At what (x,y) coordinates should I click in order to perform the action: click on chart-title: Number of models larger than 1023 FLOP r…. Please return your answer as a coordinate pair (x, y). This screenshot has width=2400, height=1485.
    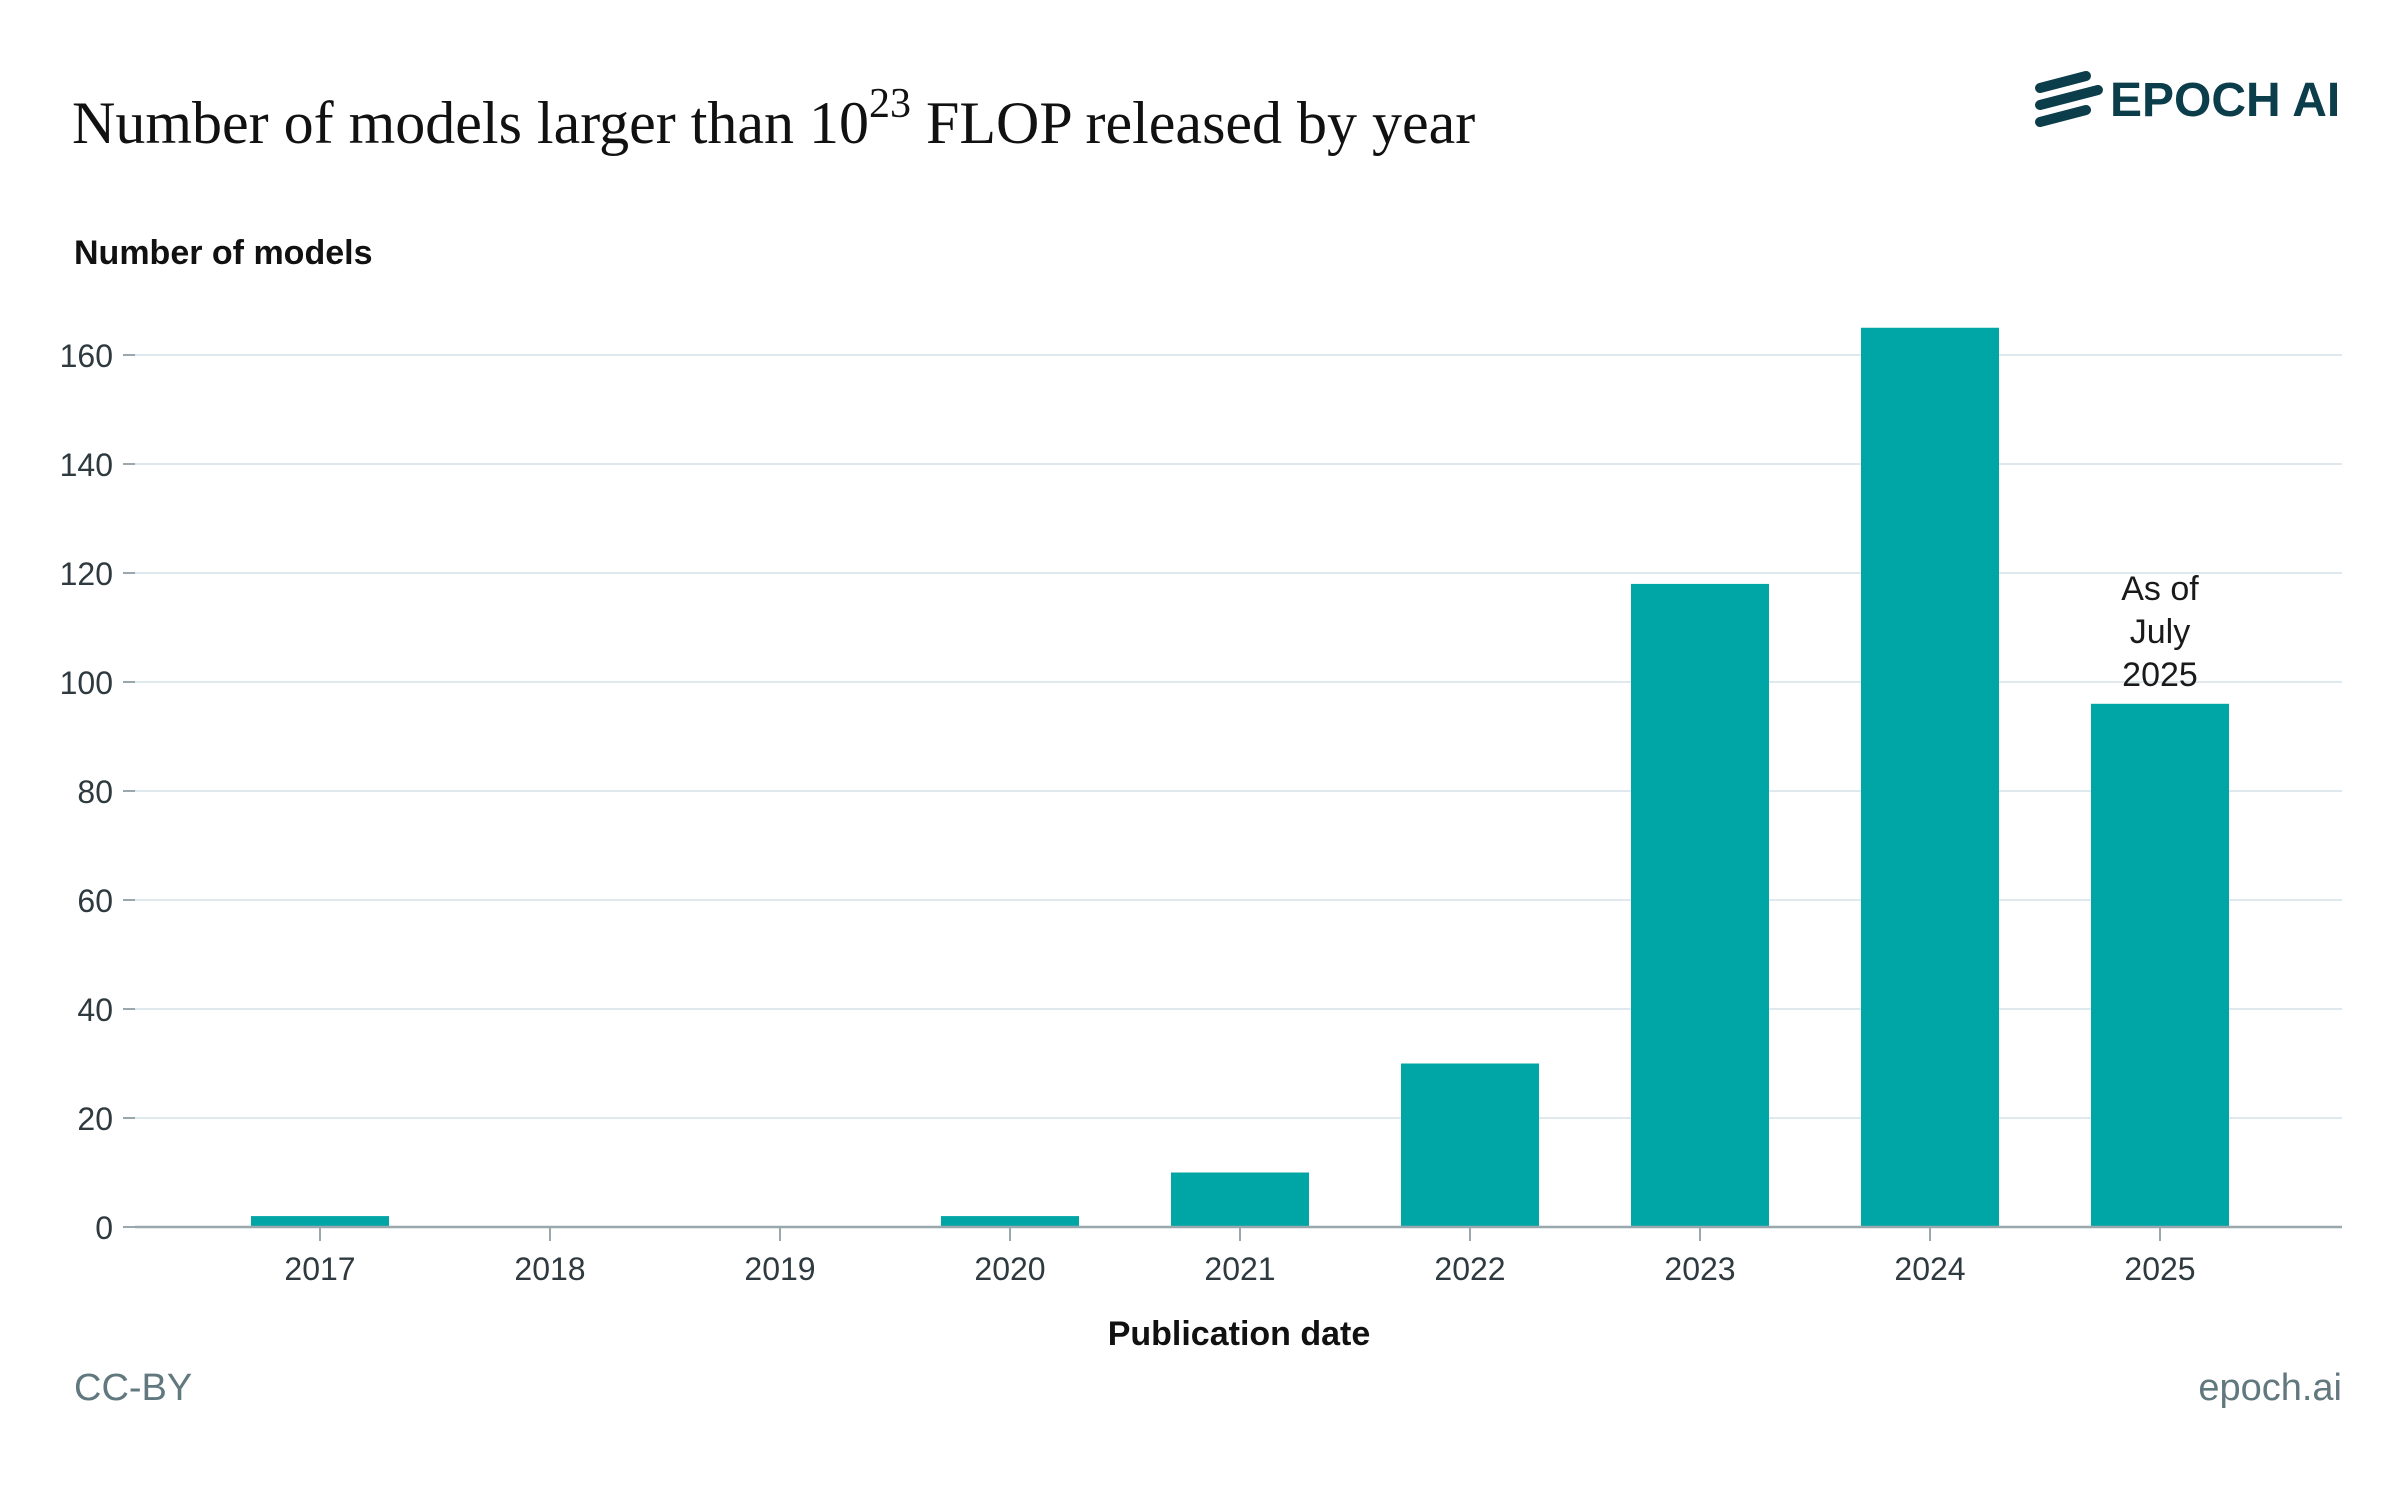
    Looking at the image, I should click on (773, 118).